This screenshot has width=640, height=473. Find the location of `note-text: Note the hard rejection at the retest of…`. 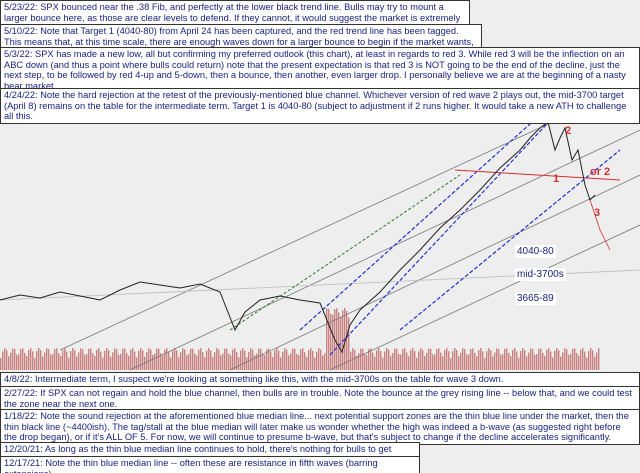

note-text: Note the hard rejection at the retest of… is located at coordinates (315, 106).